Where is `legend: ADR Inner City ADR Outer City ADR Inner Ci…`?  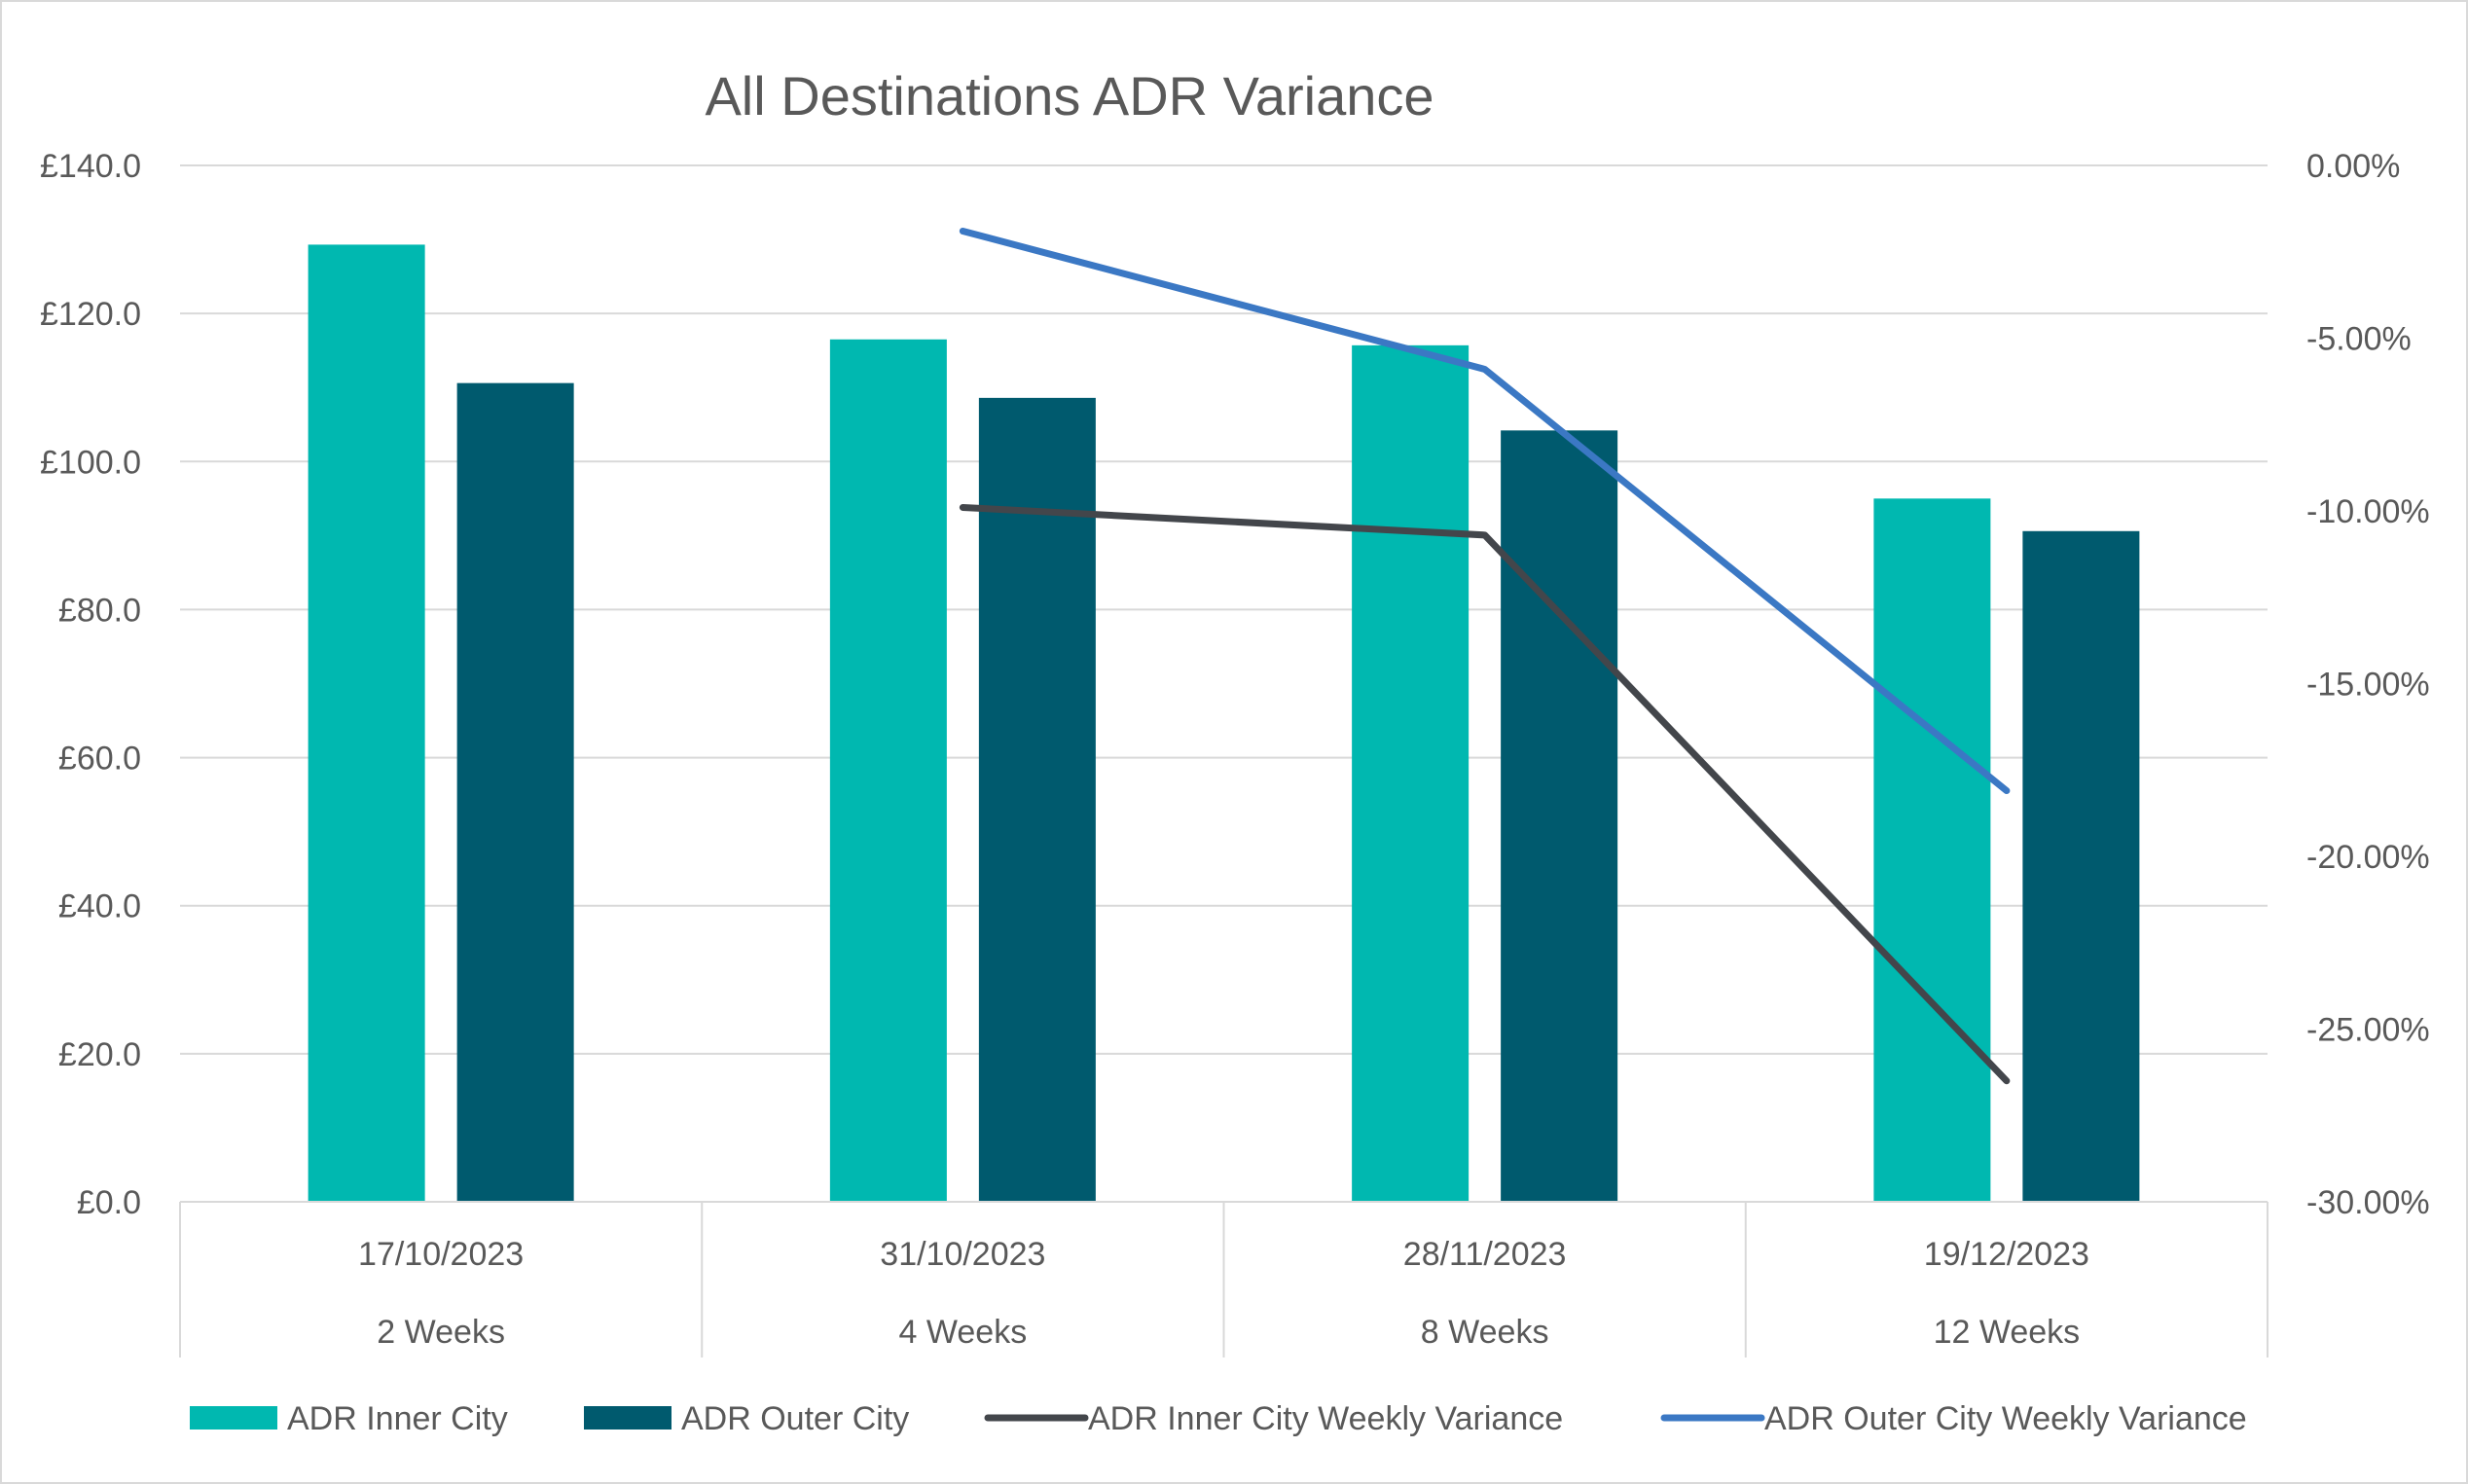 legend: ADR Inner City ADR Outer City ADR Inner Ci… is located at coordinates (1219, 1419).